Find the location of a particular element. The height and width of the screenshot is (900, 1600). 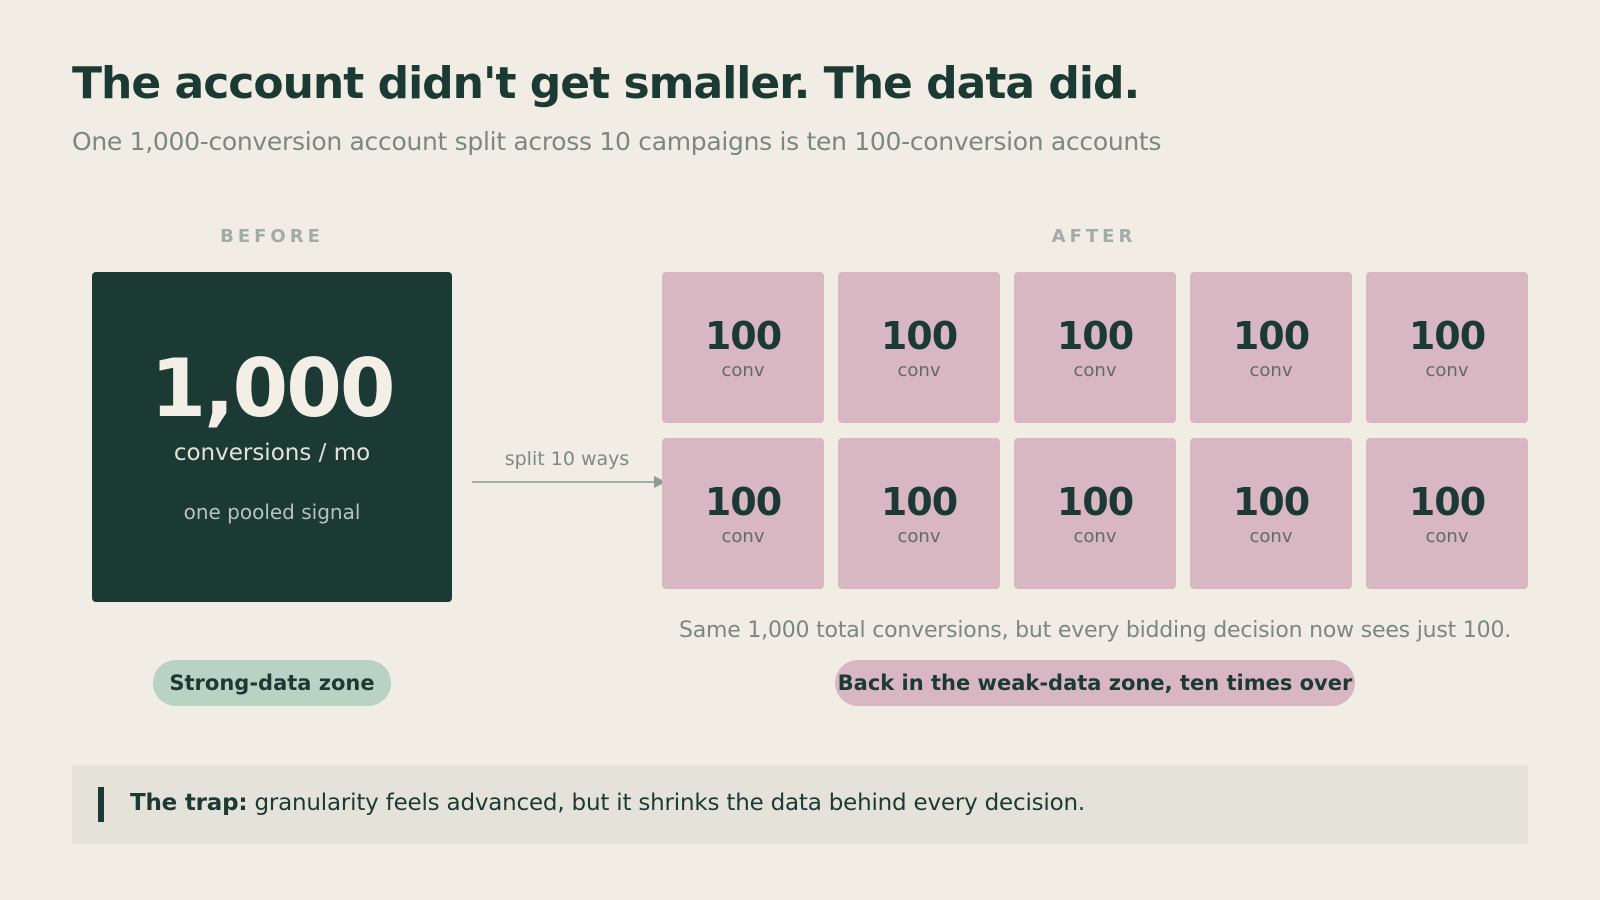

before-note: one pooled signal is located at coordinates (272, 512).